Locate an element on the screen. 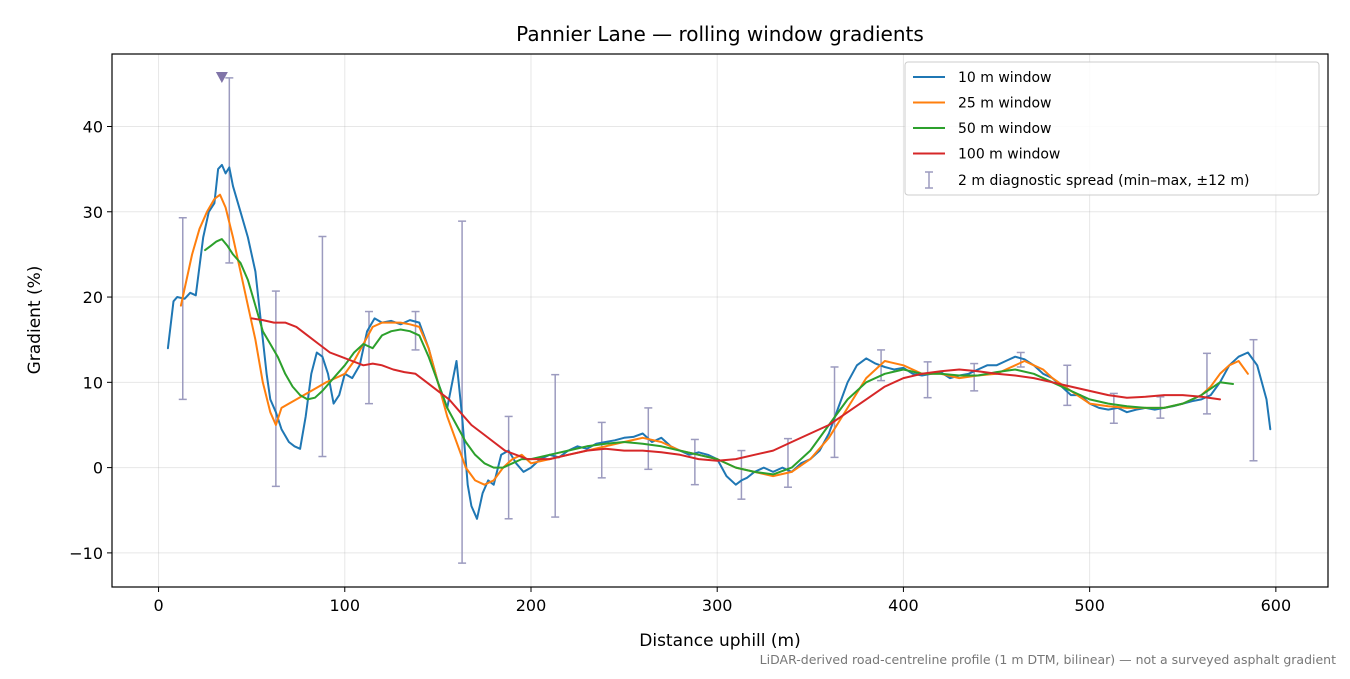 Image resolution: width=1350 pixels, height=679 pixels. legend-item: 25 m window is located at coordinates (982, 104).